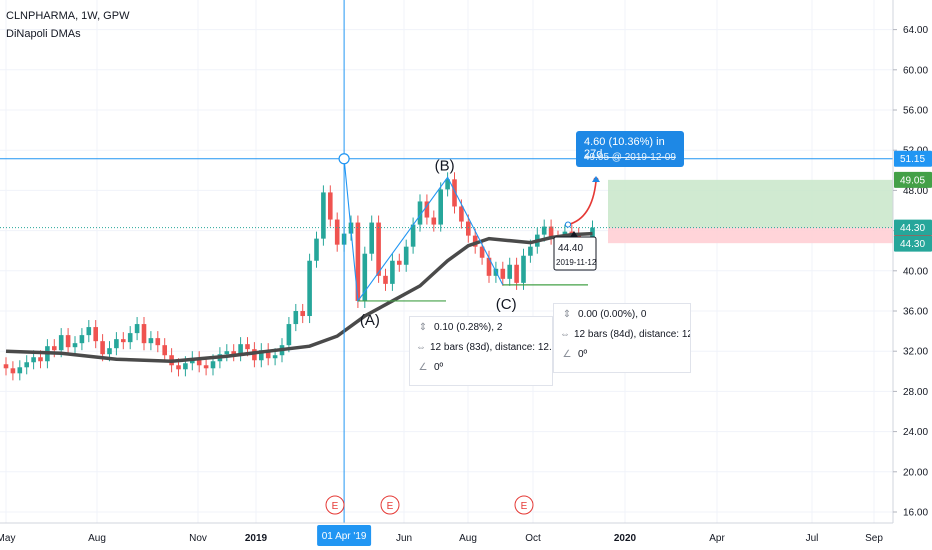 The width and height of the screenshot is (932, 550). I want to click on time-tick-label: Nov, so click(198, 538).